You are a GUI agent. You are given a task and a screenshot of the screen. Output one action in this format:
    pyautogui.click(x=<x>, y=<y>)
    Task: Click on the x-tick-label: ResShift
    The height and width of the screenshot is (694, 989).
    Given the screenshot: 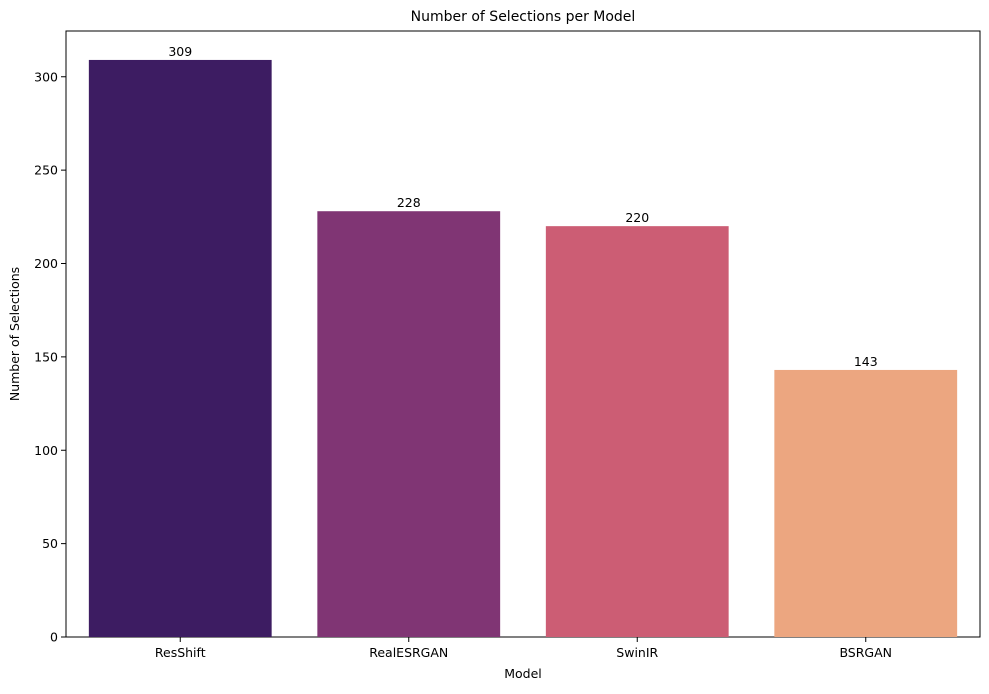 What is the action you would take?
    pyautogui.click(x=180, y=652)
    